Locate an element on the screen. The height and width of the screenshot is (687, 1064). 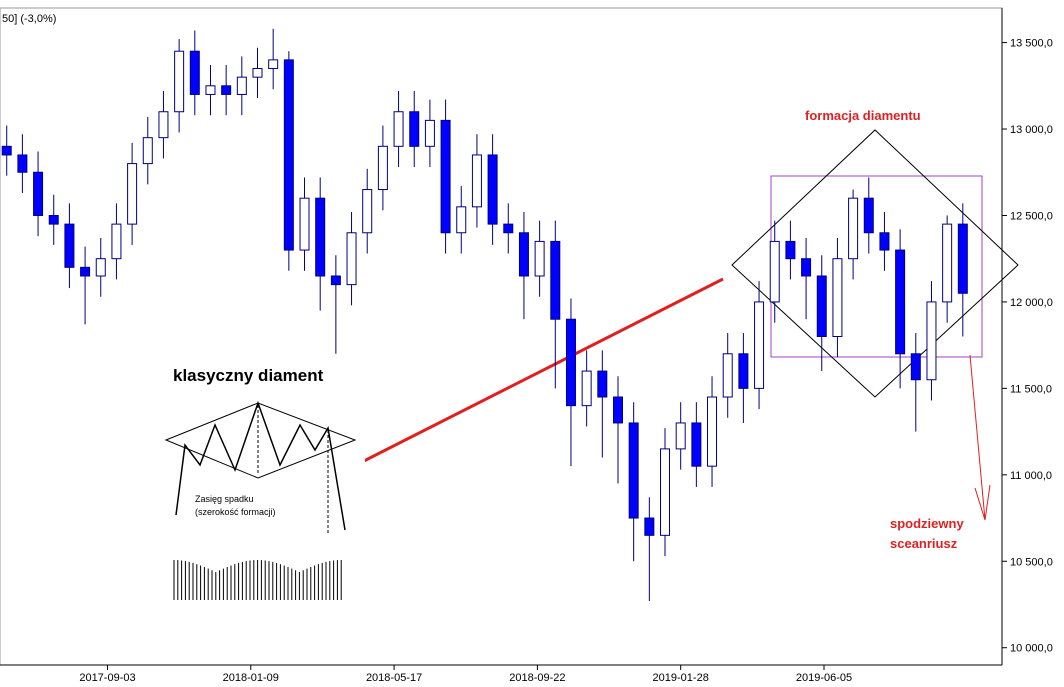
x-tick-label: 2019-01-28 is located at coordinates (681, 678).